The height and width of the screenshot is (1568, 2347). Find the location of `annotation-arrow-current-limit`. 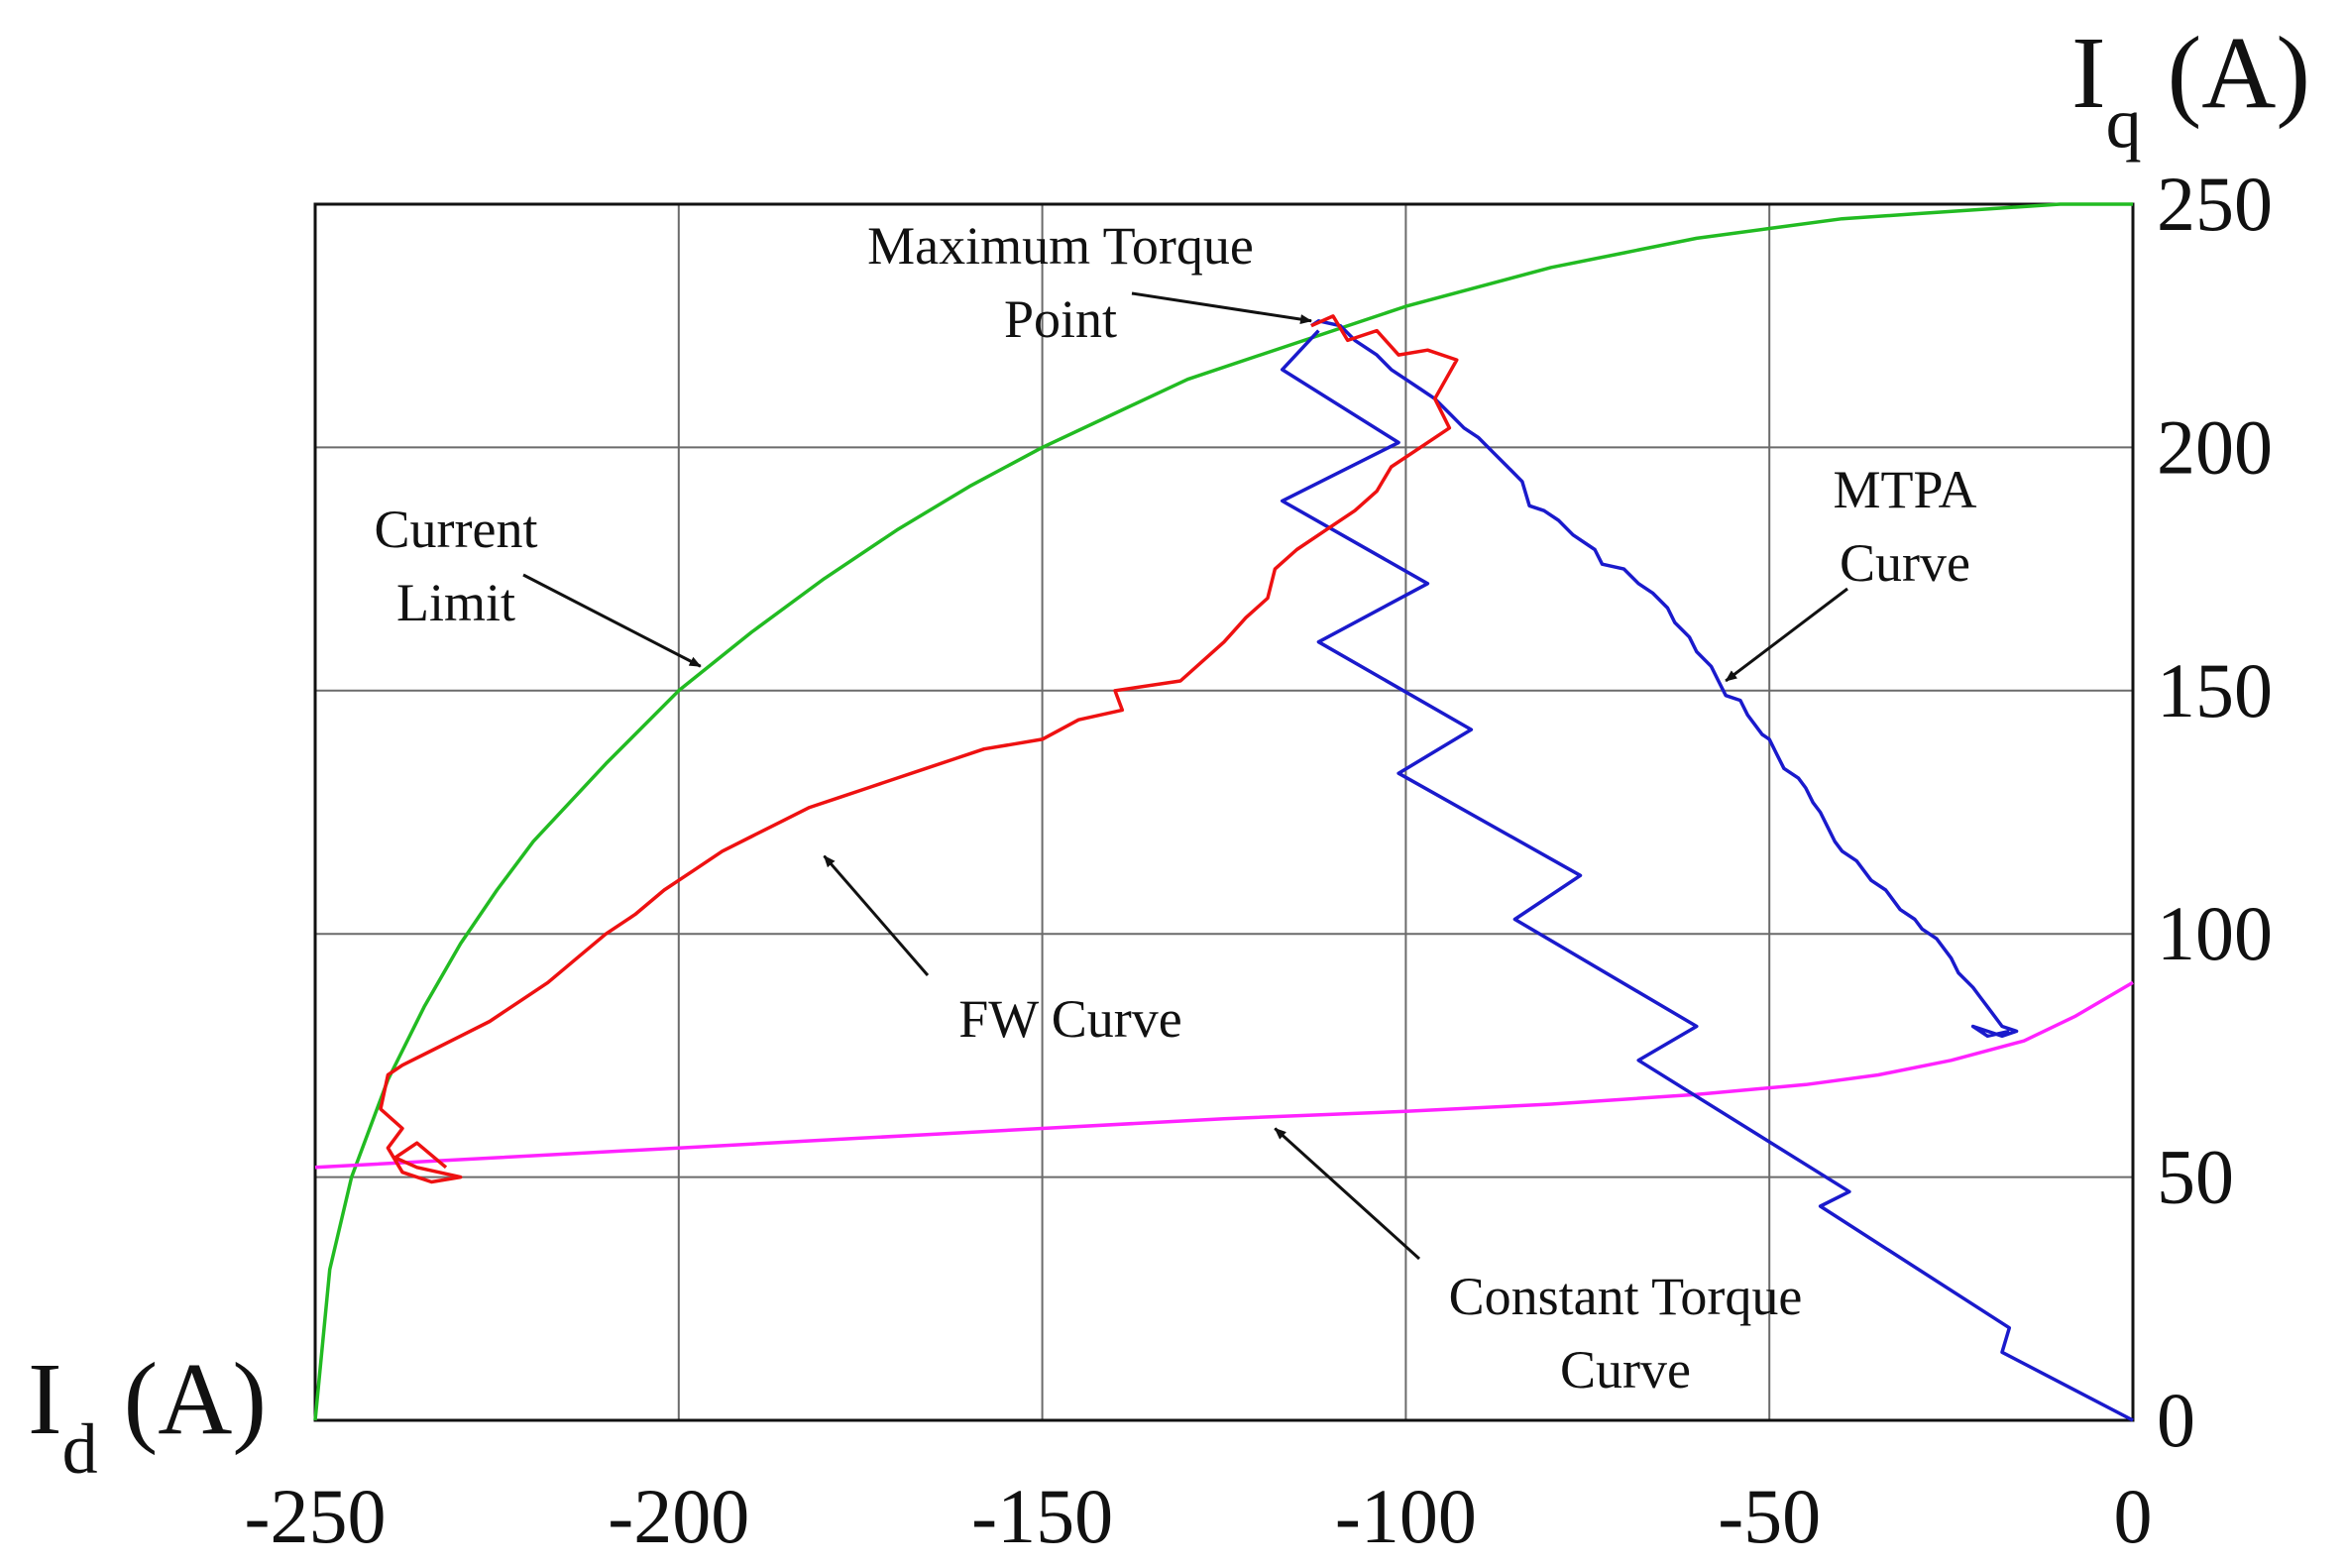

annotation-arrow-current-limit is located at coordinates (612, 620).